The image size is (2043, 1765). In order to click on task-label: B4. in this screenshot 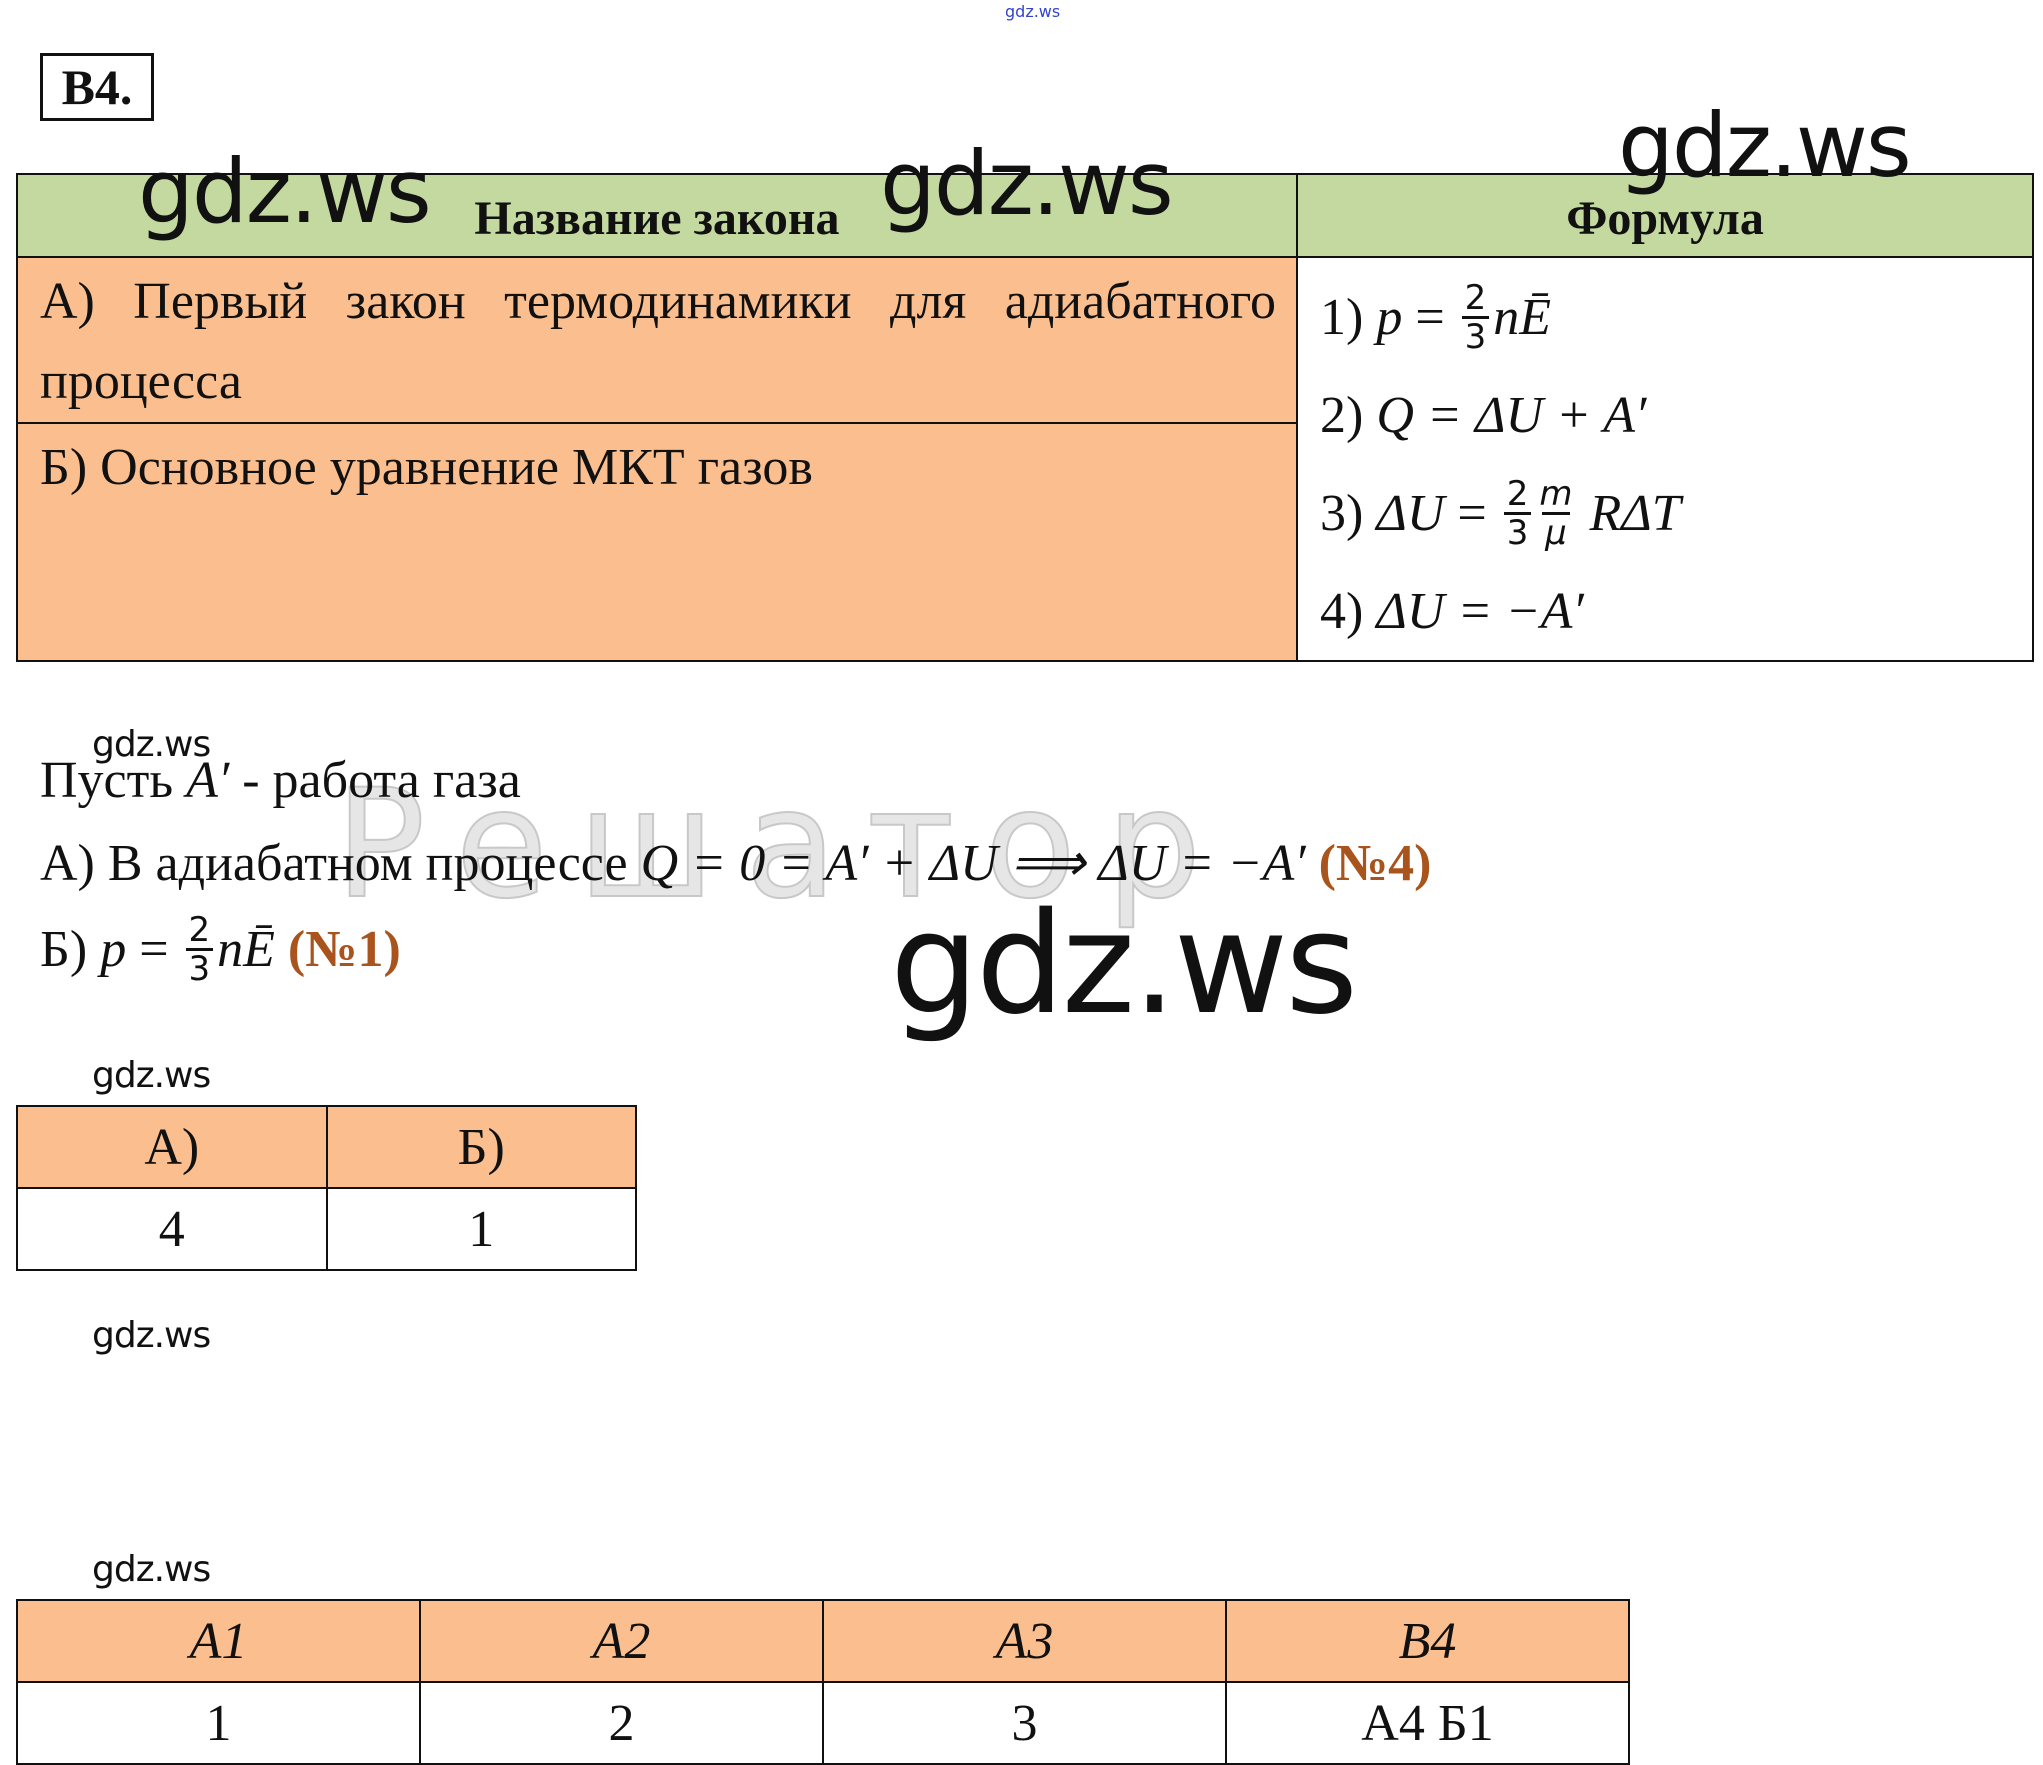, I will do `click(97, 87)`.